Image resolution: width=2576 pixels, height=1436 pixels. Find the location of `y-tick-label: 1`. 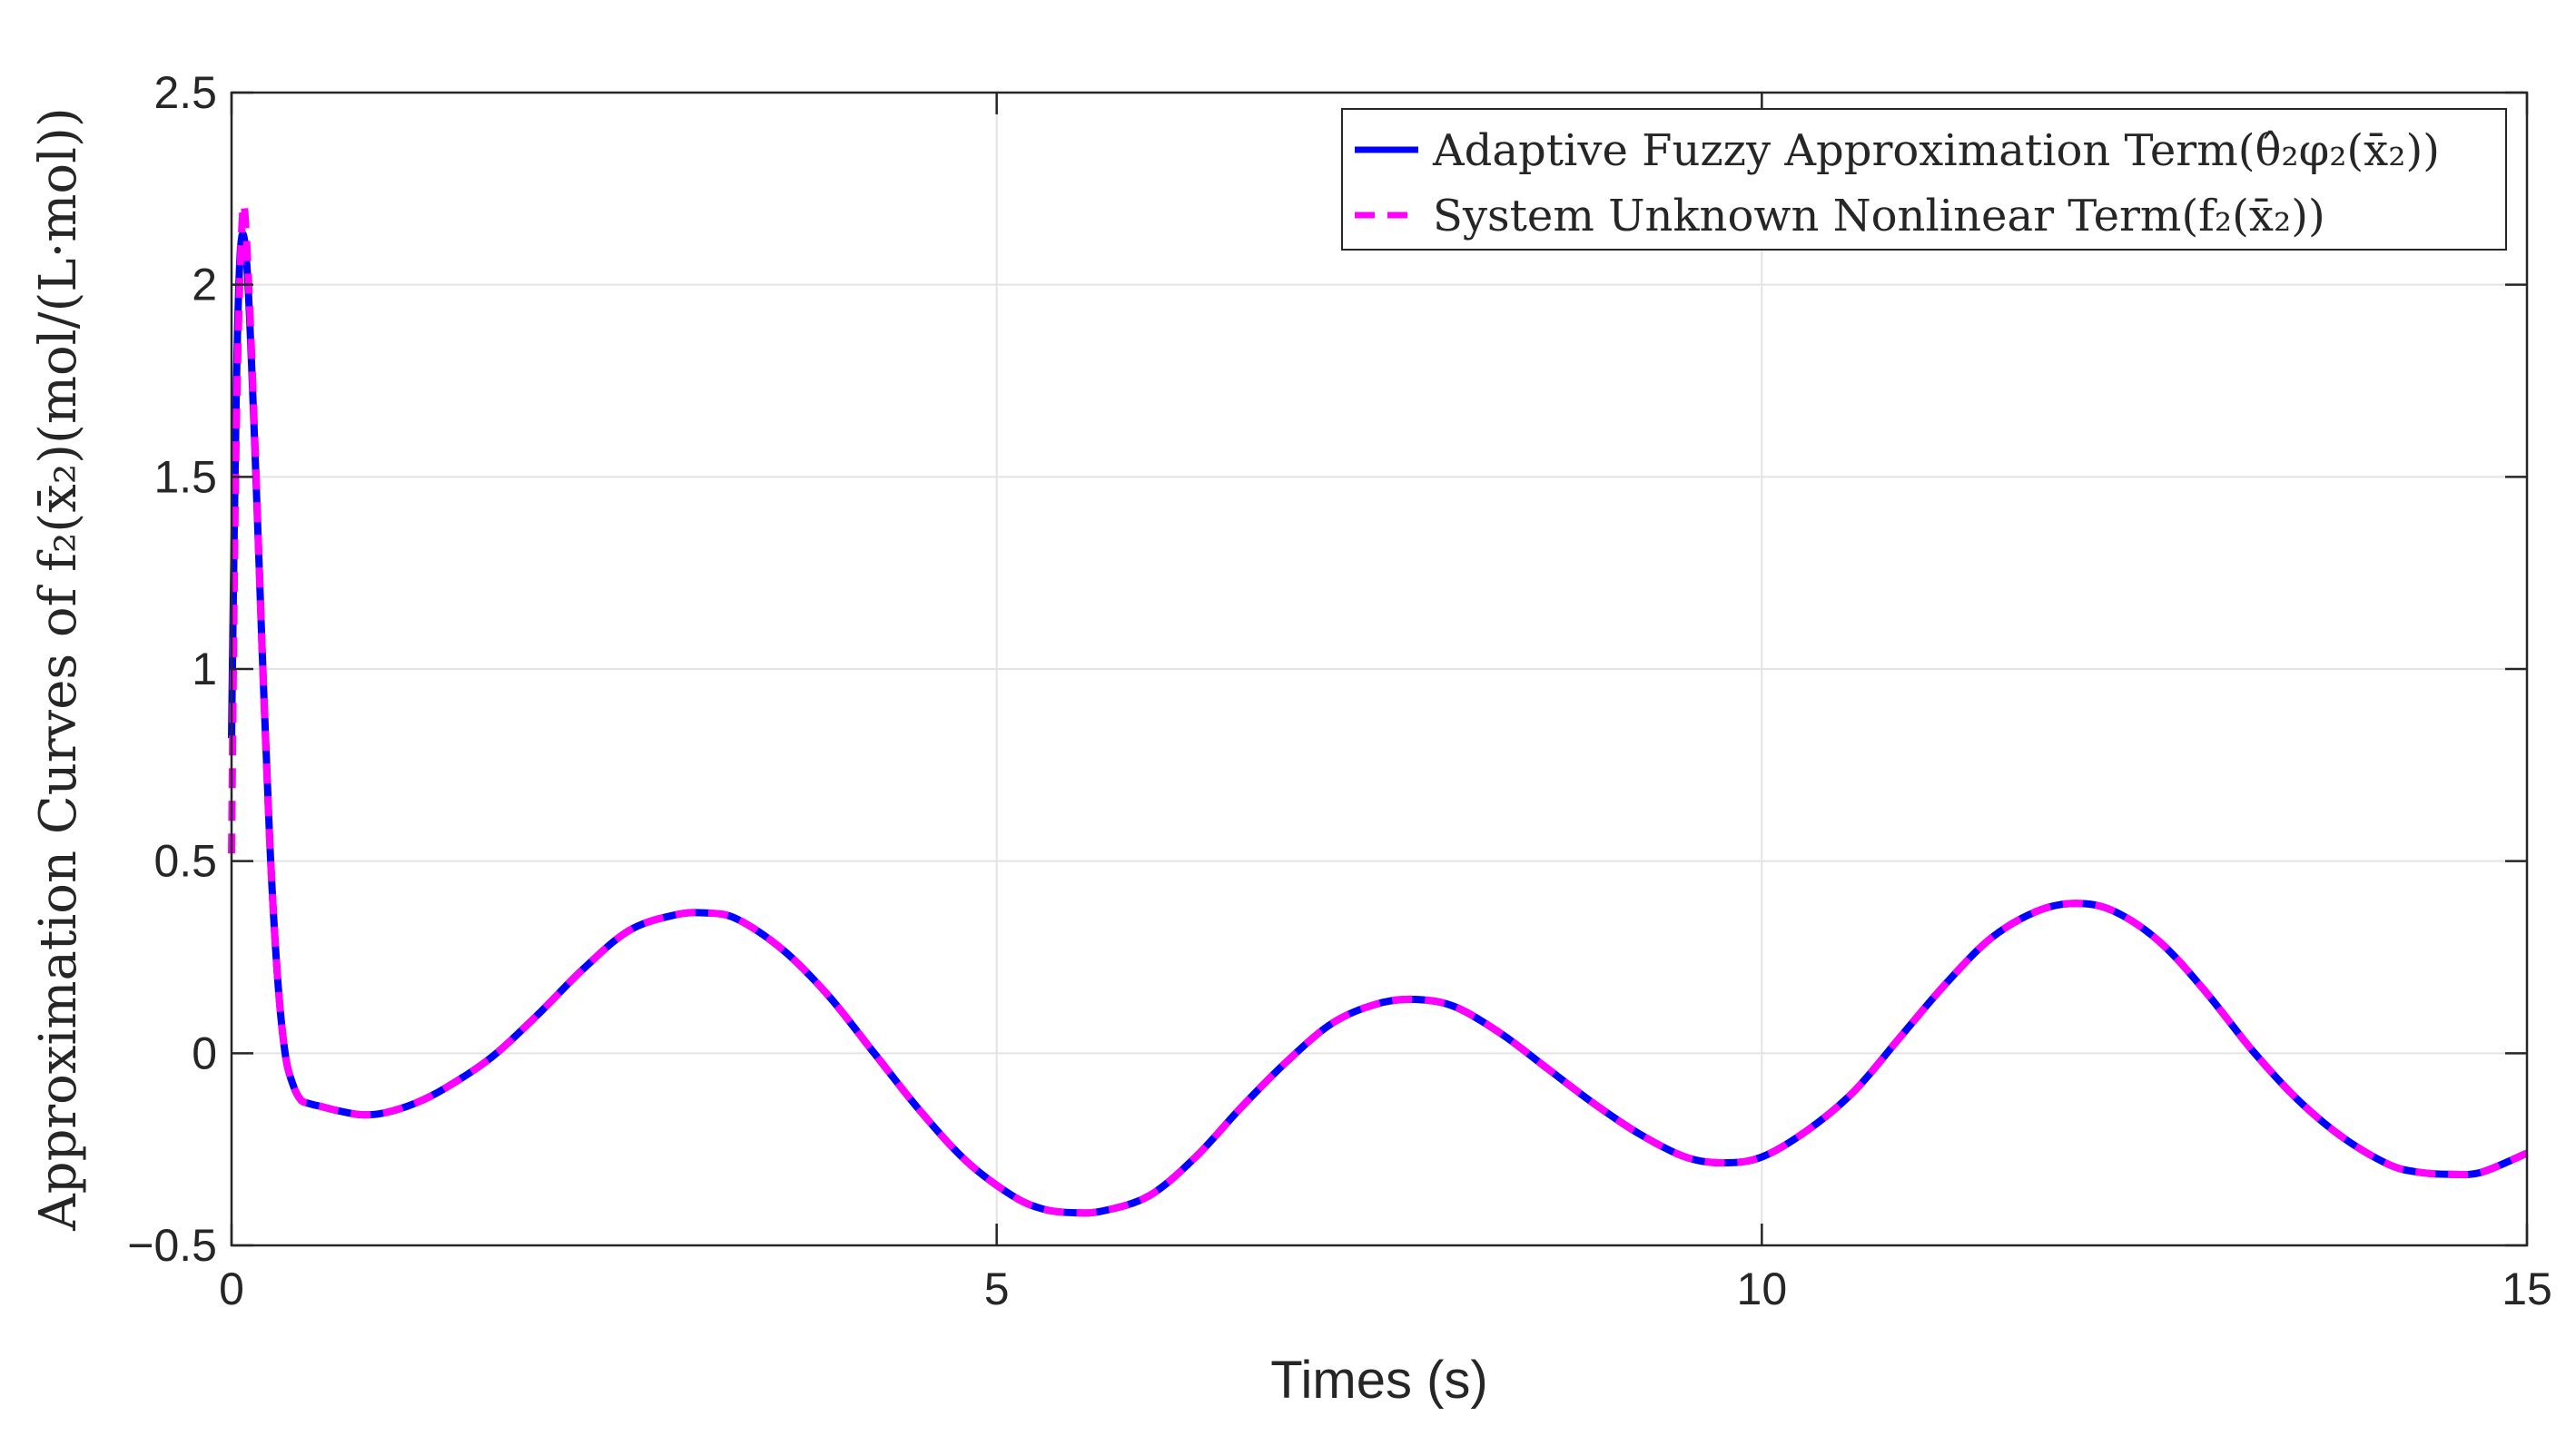

y-tick-label: 1 is located at coordinates (204, 669).